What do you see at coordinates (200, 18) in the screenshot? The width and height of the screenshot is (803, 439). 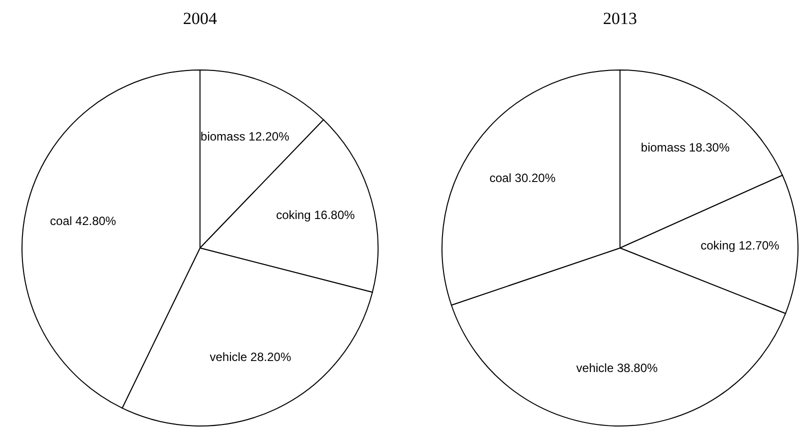 I see `chart-title: 2004` at bounding box center [200, 18].